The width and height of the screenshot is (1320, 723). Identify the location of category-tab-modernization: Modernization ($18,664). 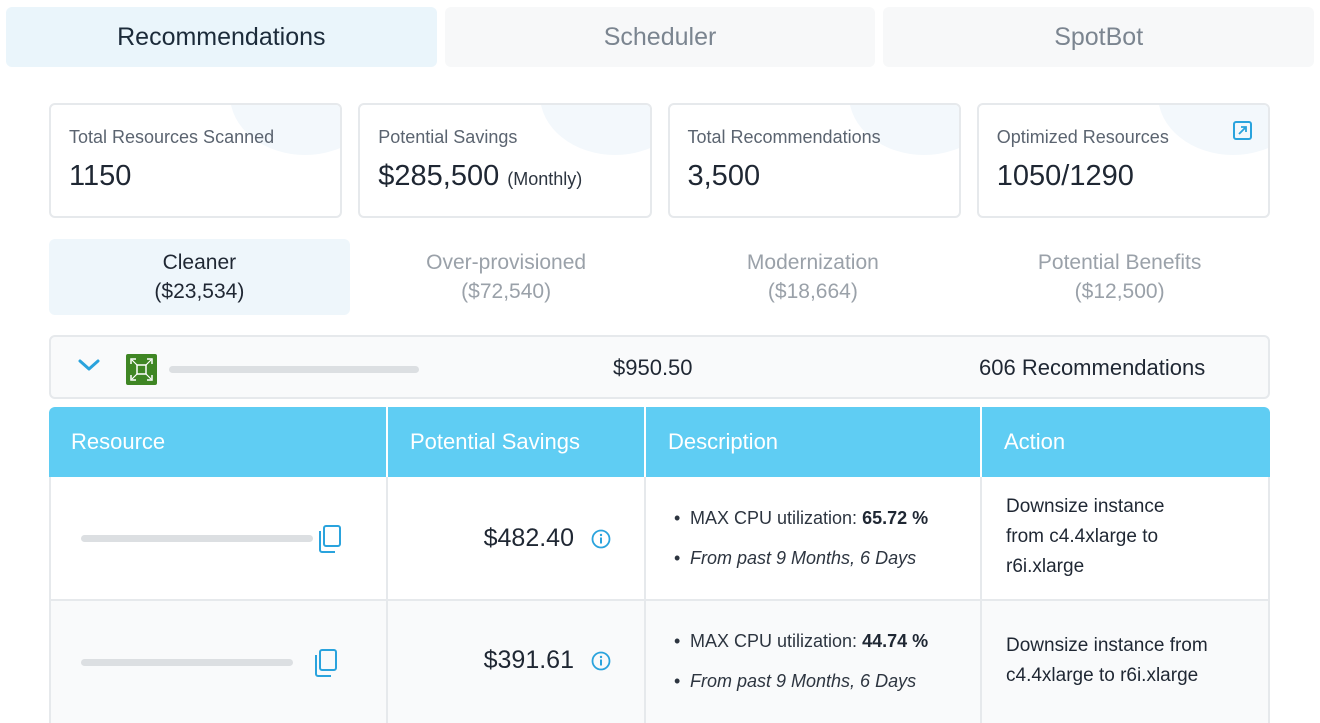
(813, 277).